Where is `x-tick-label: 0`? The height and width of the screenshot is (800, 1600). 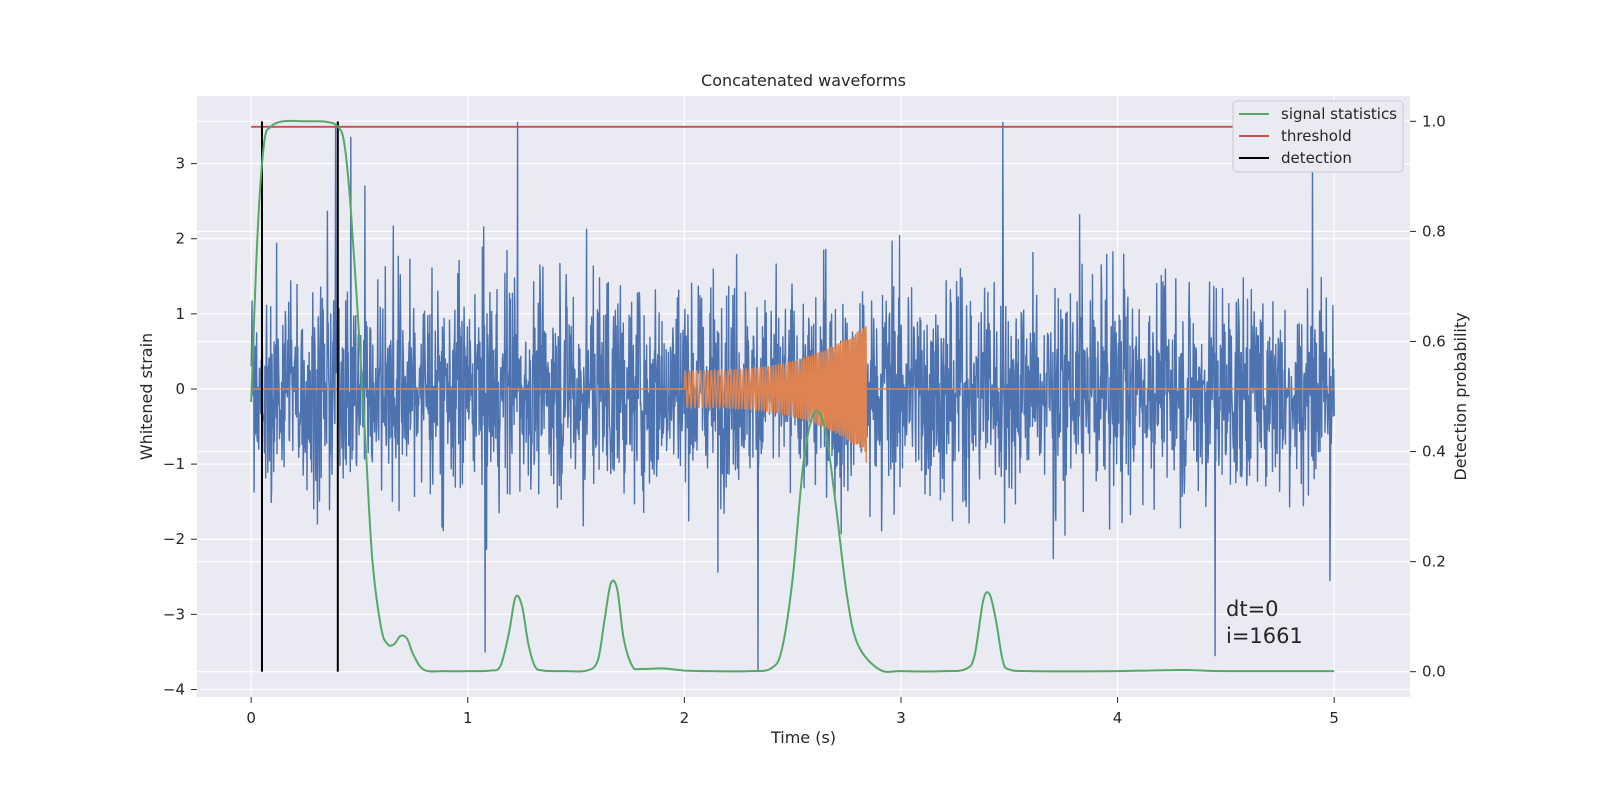
x-tick-label: 0 is located at coordinates (251, 718).